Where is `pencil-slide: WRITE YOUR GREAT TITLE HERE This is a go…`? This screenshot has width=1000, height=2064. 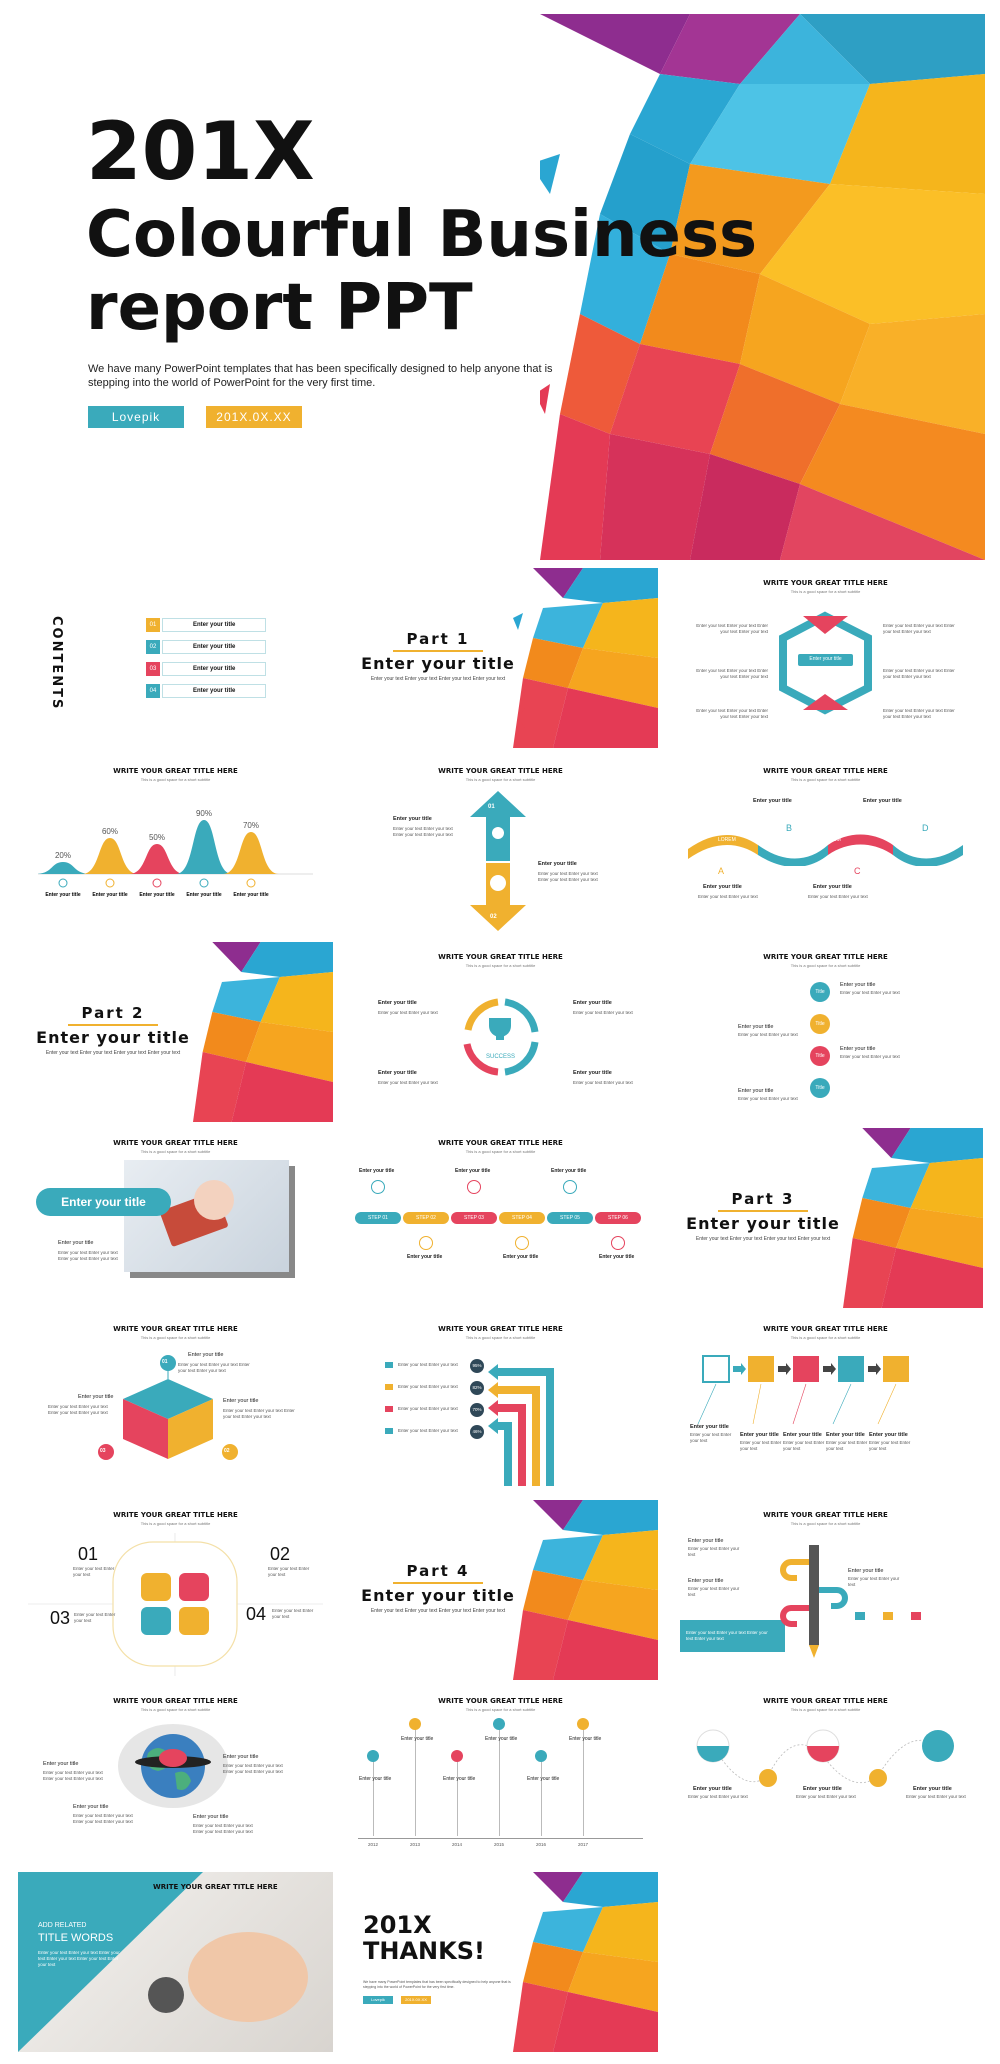
pencil-slide: WRITE YOUR GREAT TITLE HERE This is a go… is located at coordinates (825, 1590).